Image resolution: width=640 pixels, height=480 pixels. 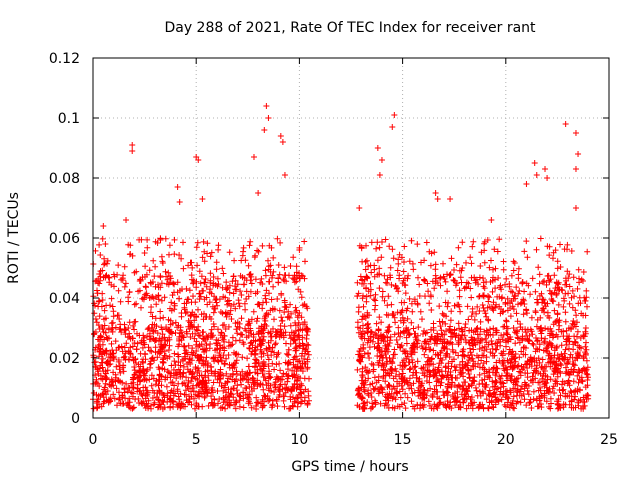 What do you see at coordinates (93, 440) in the screenshot?
I see `x-tick-label: 0` at bounding box center [93, 440].